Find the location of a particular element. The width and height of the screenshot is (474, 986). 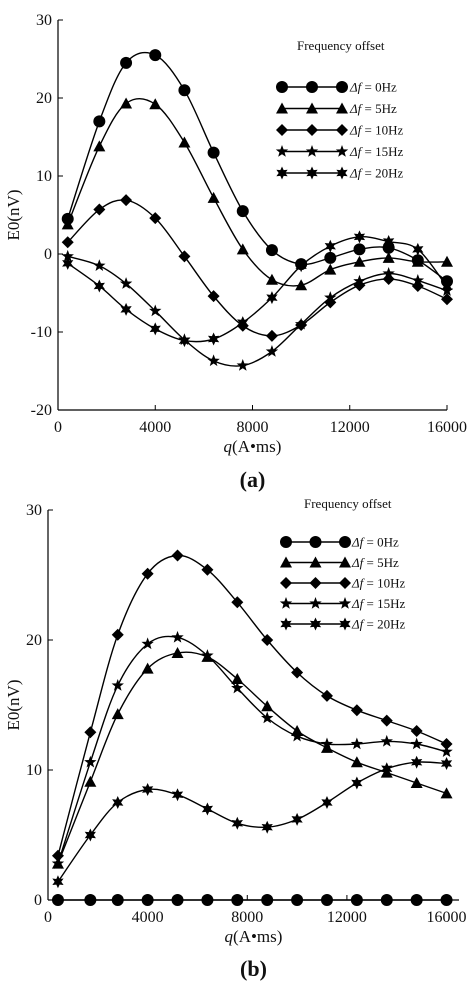

legend-entry-label: Δf = 15Hz is located at coordinates (378, 603).